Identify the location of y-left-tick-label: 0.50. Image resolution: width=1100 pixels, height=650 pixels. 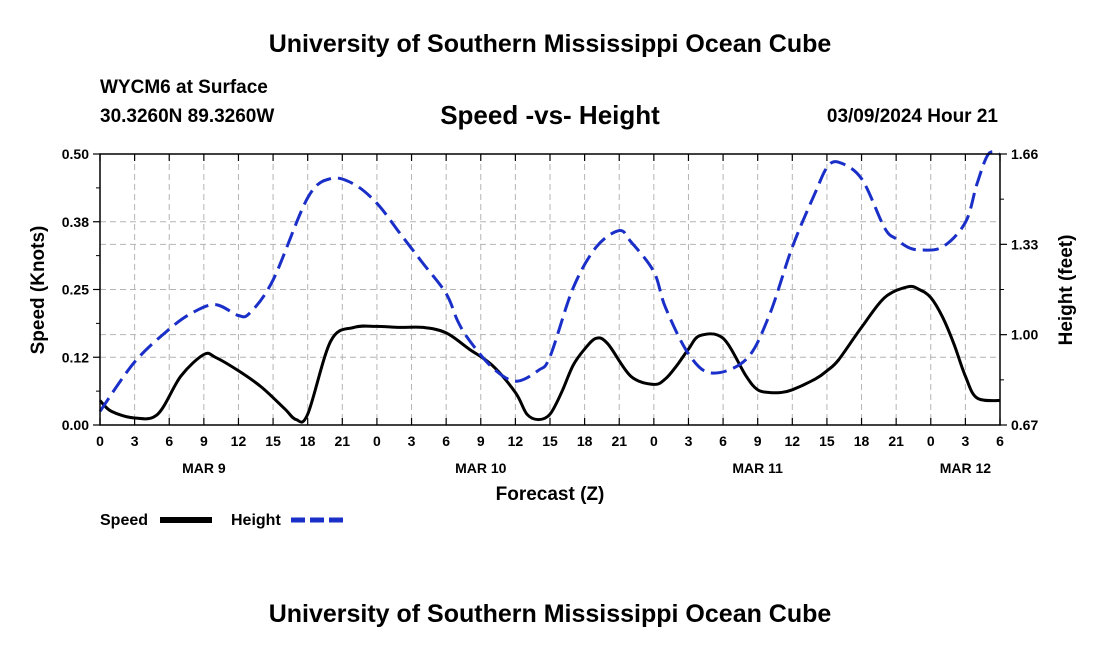
(75, 154).